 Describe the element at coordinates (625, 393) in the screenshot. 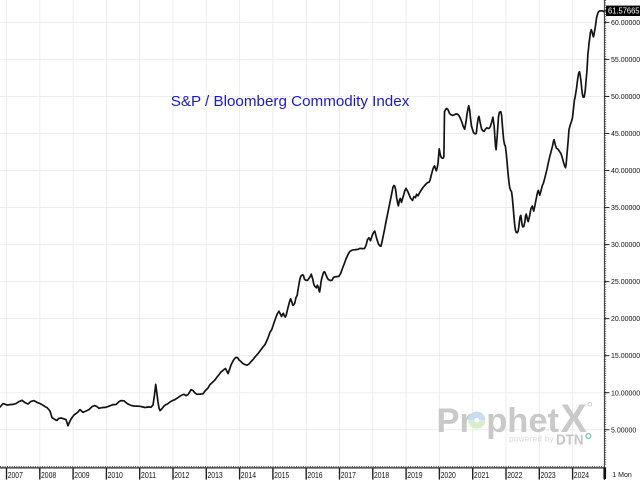

I see `svg-text: 10.00000` at that location.